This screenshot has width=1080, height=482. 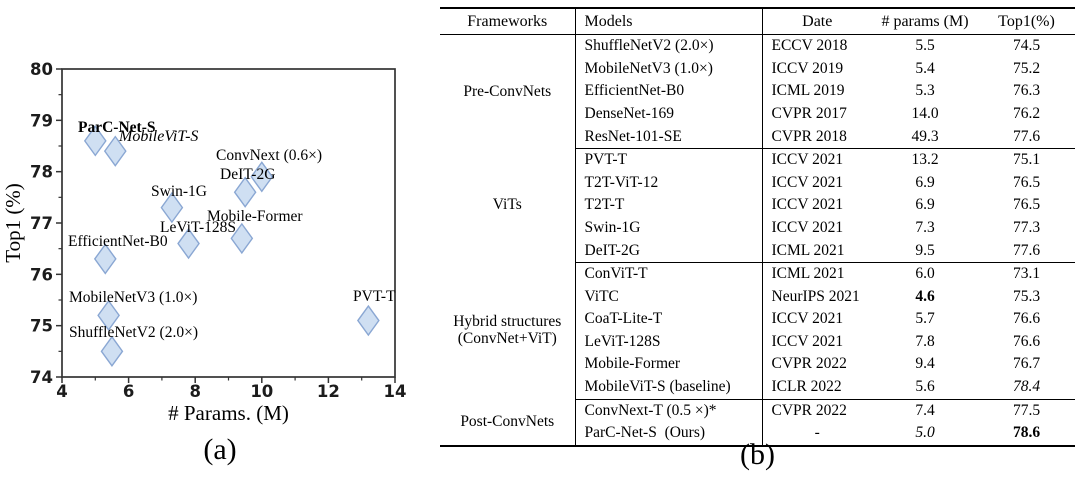 I want to click on cell-date: ICML 2019, so click(x=808, y=91).